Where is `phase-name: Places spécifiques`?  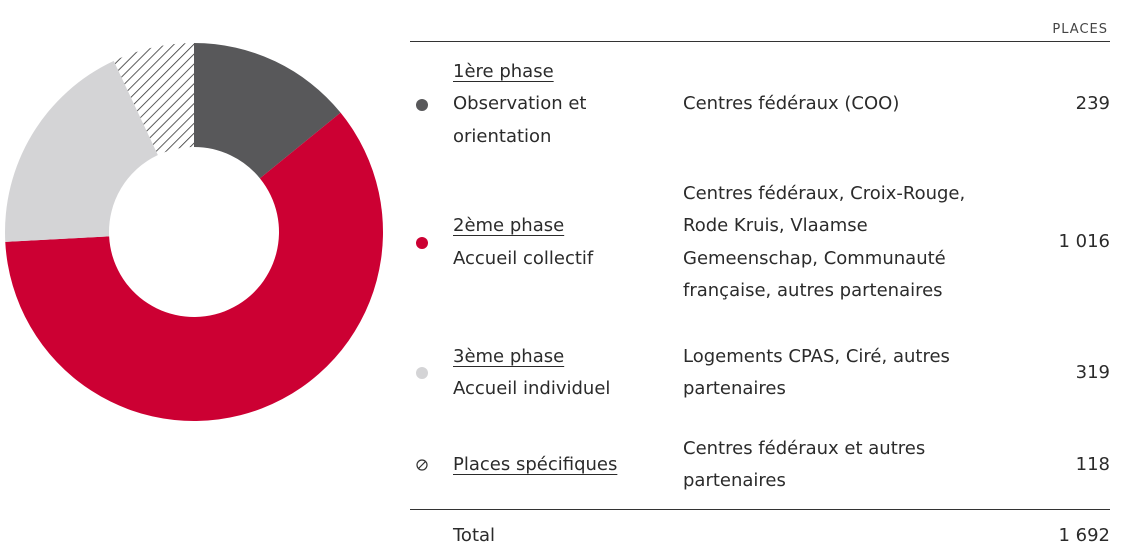
phase-name: Places spécifiques is located at coordinates (535, 464).